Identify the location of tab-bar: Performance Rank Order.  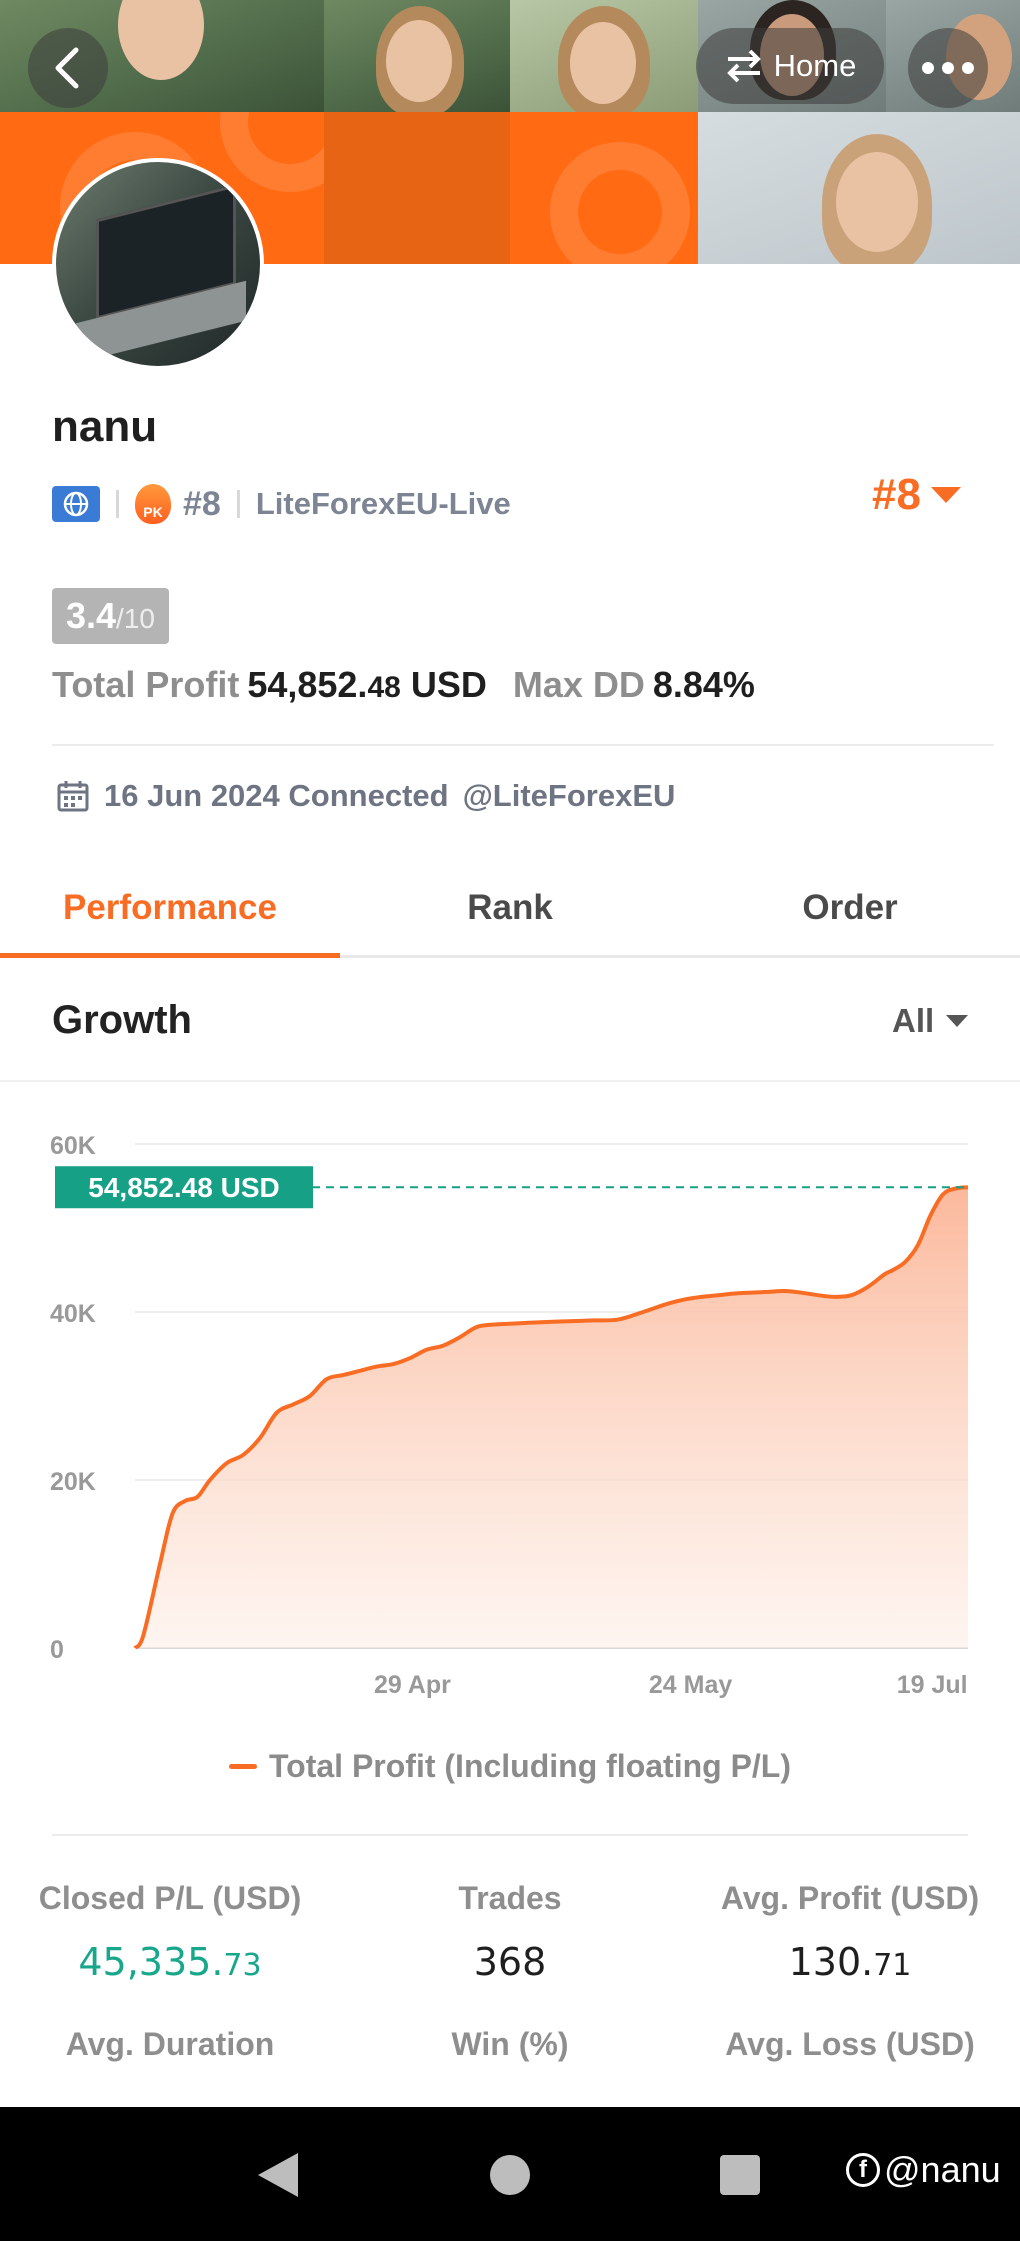
(510, 909).